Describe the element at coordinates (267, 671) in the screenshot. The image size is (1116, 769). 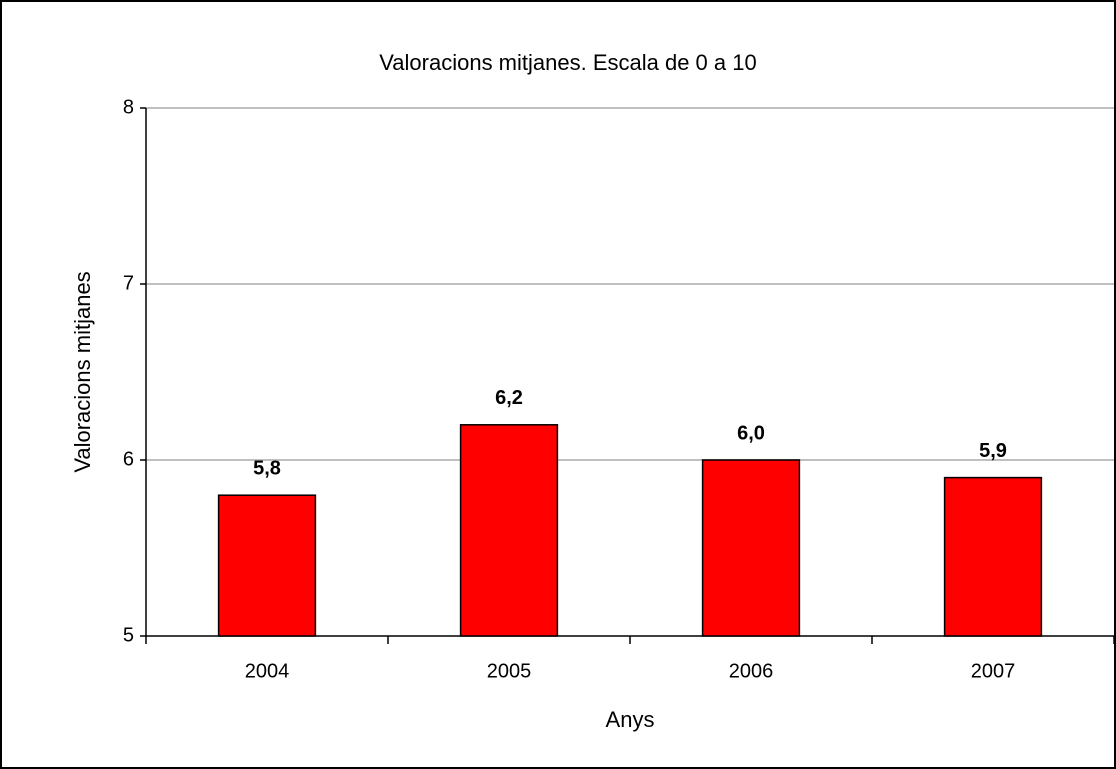
I see `x-tick-label: 2004` at that location.